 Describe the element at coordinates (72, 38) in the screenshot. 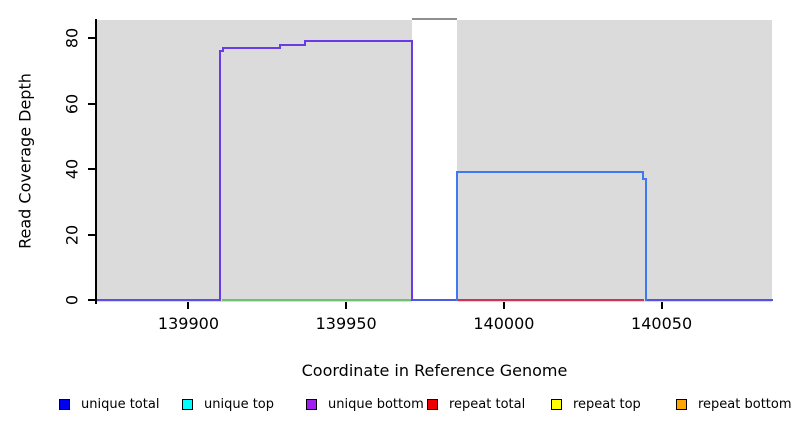

I see `y-tick-label: 80` at that location.